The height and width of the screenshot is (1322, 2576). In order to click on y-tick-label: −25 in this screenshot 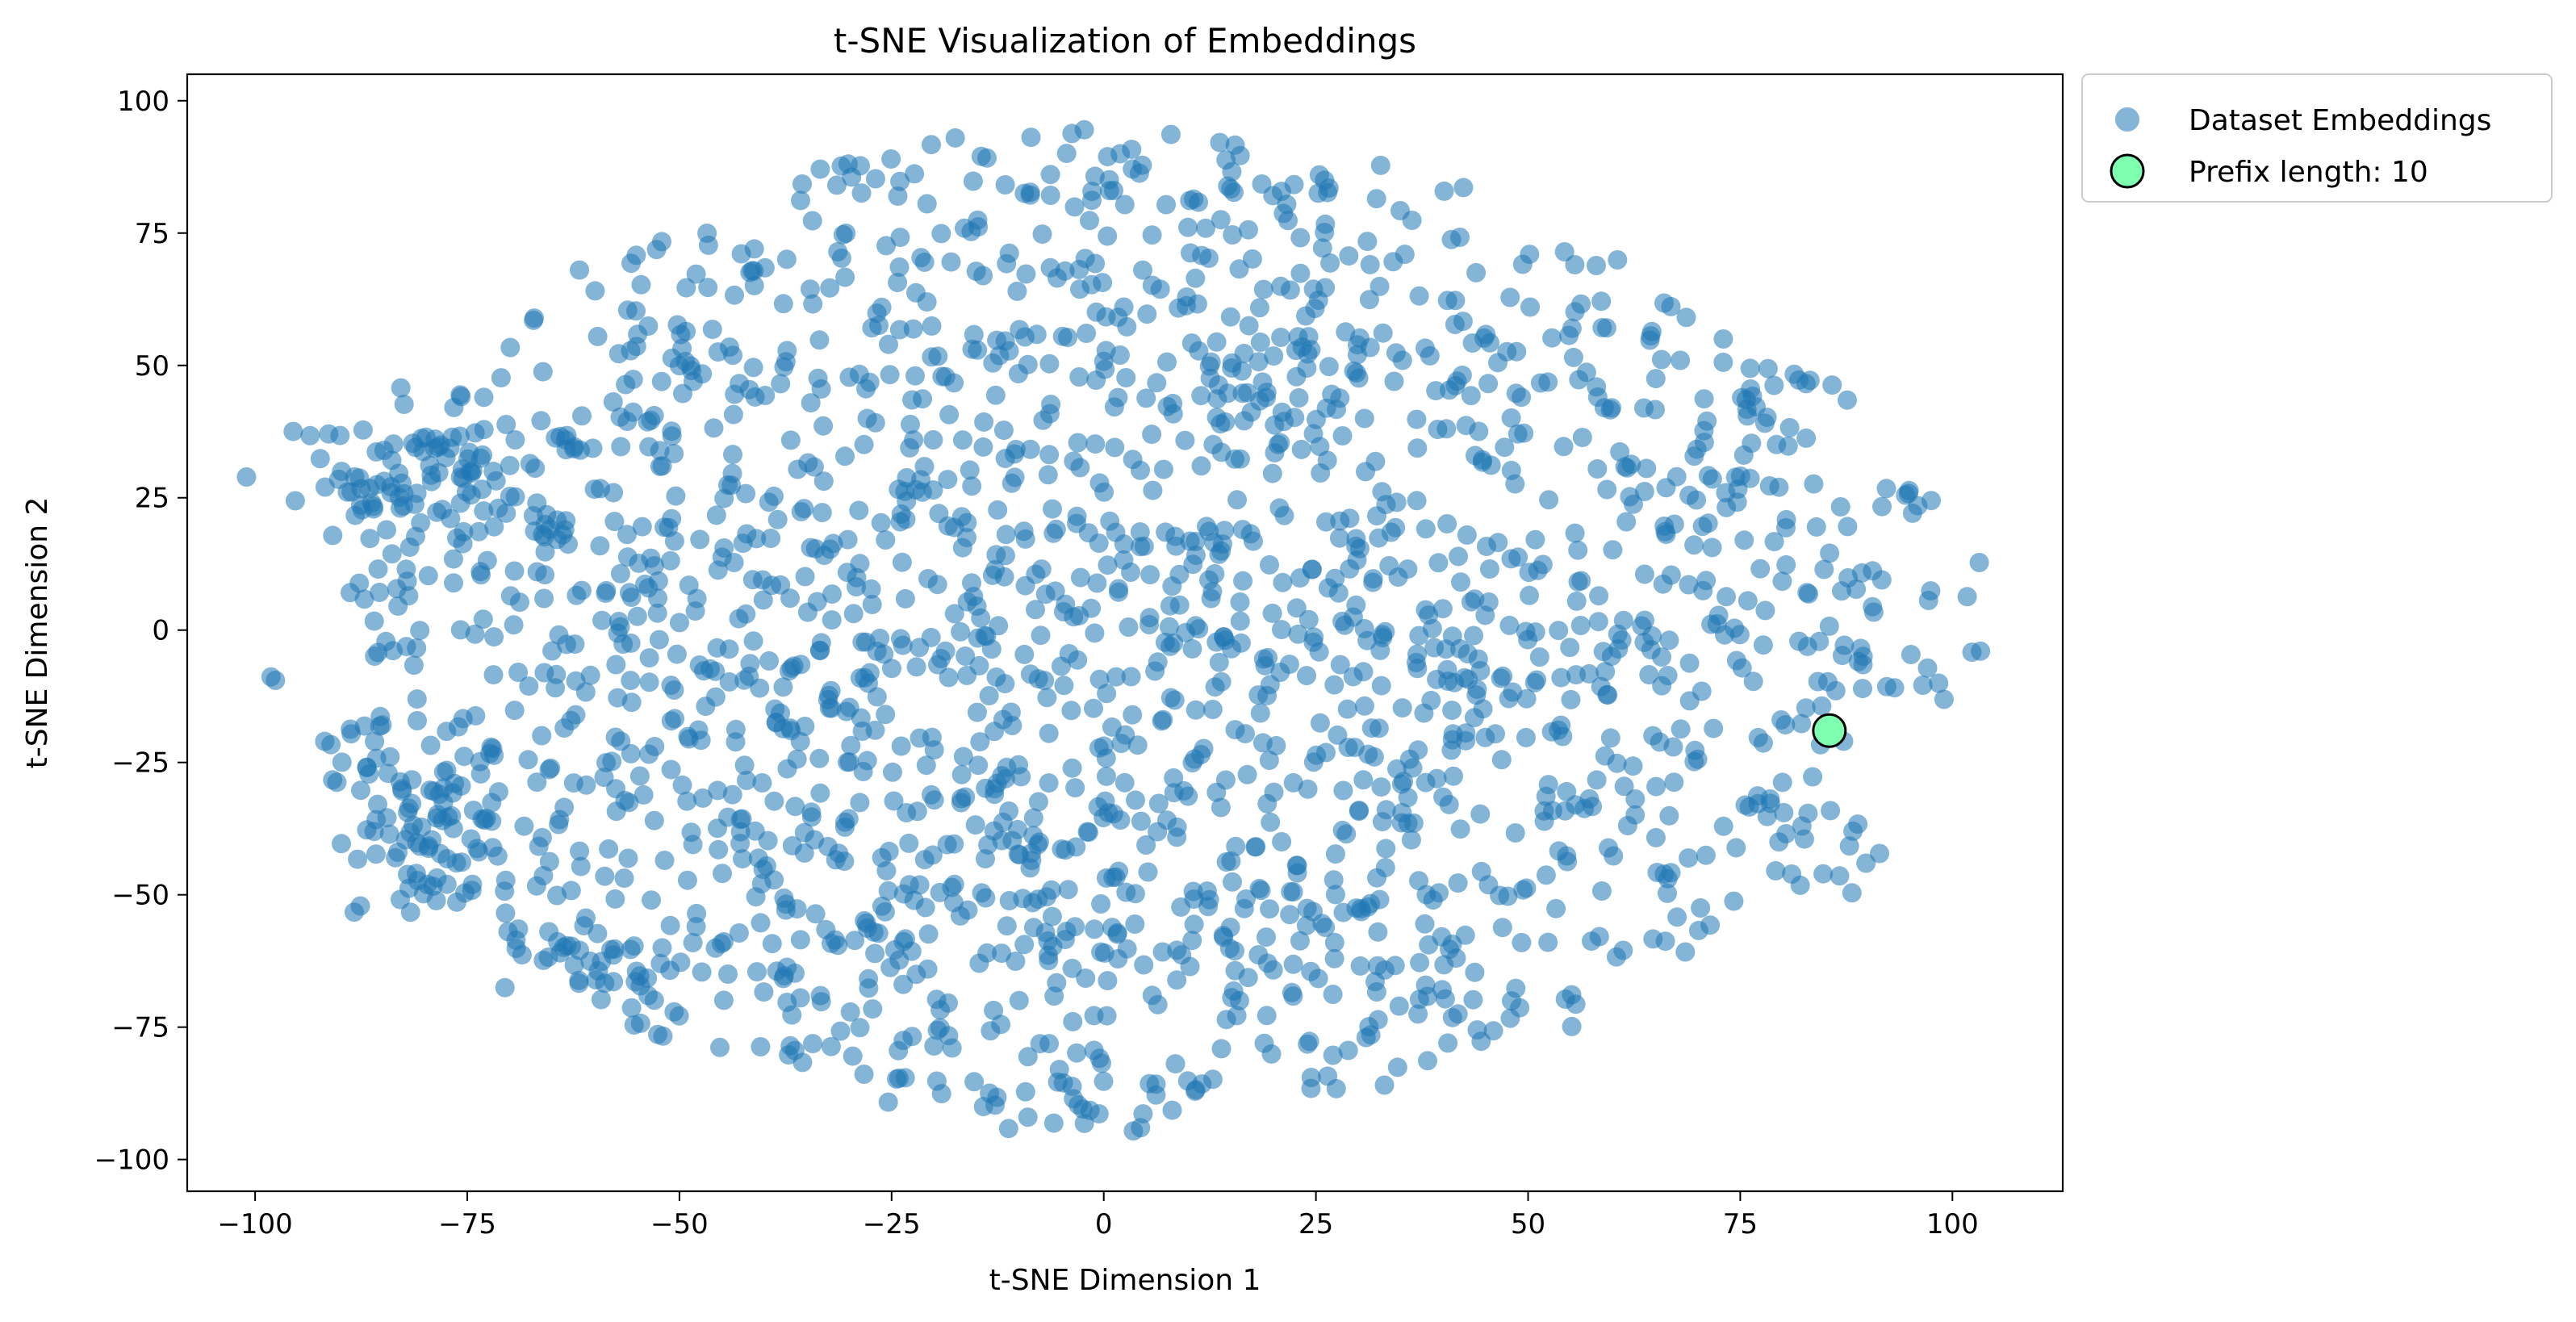, I will do `click(140, 763)`.